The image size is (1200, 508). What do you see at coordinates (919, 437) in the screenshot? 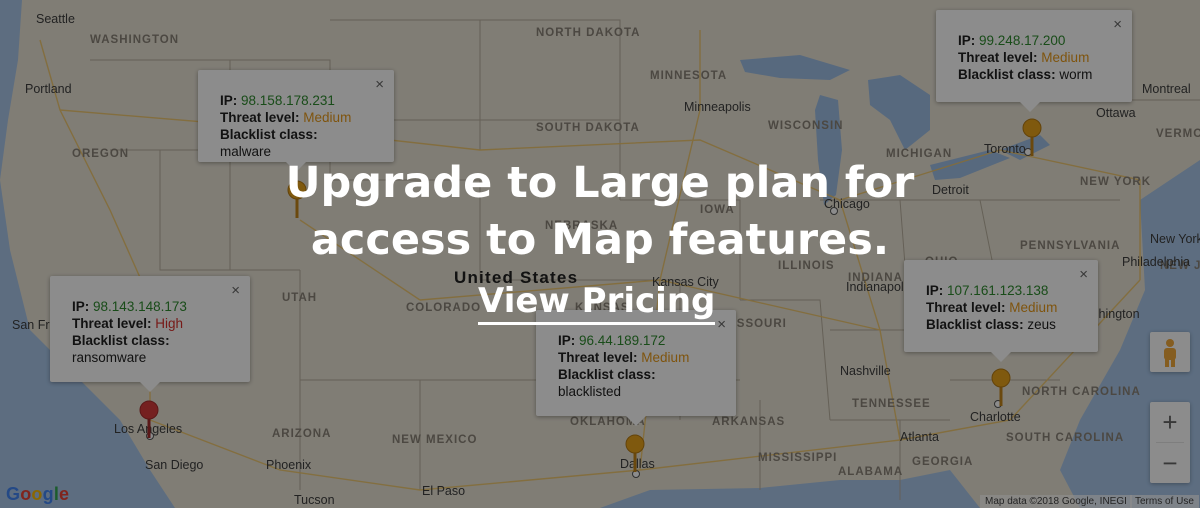
I see `city-label-atlanta: Atlanta` at bounding box center [919, 437].